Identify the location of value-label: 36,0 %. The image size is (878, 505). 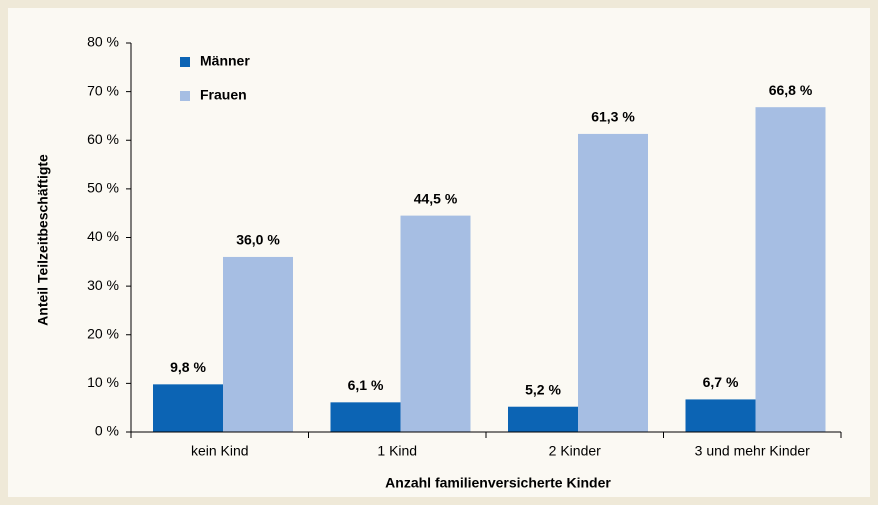
(258, 240).